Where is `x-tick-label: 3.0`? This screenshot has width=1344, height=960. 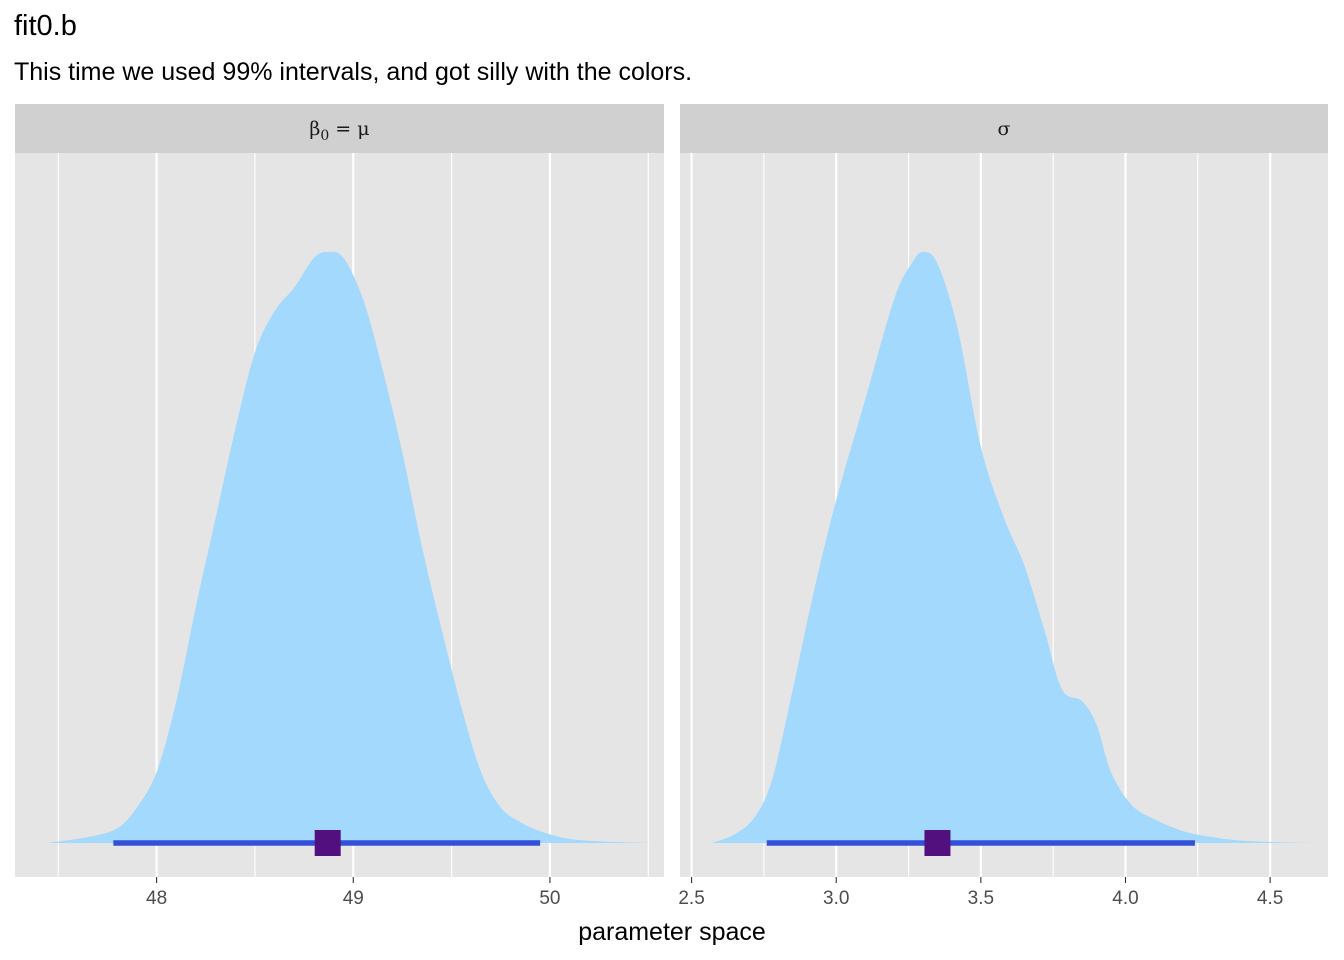 x-tick-label: 3.0 is located at coordinates (836, 898).